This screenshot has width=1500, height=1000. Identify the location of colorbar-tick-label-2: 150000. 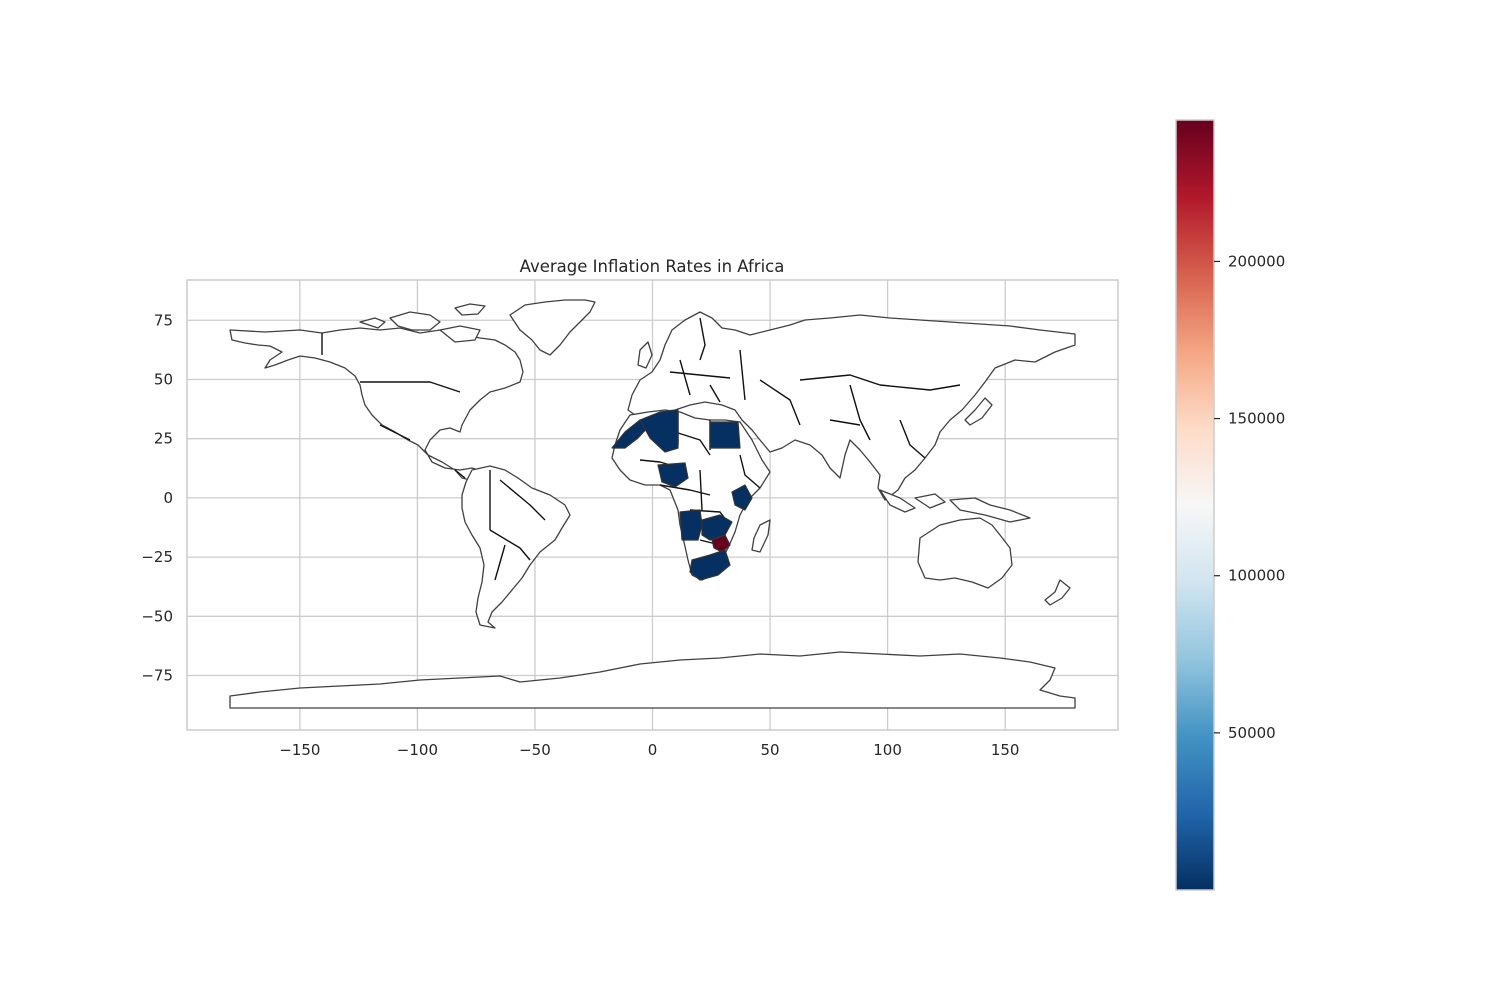
(1256, 419).